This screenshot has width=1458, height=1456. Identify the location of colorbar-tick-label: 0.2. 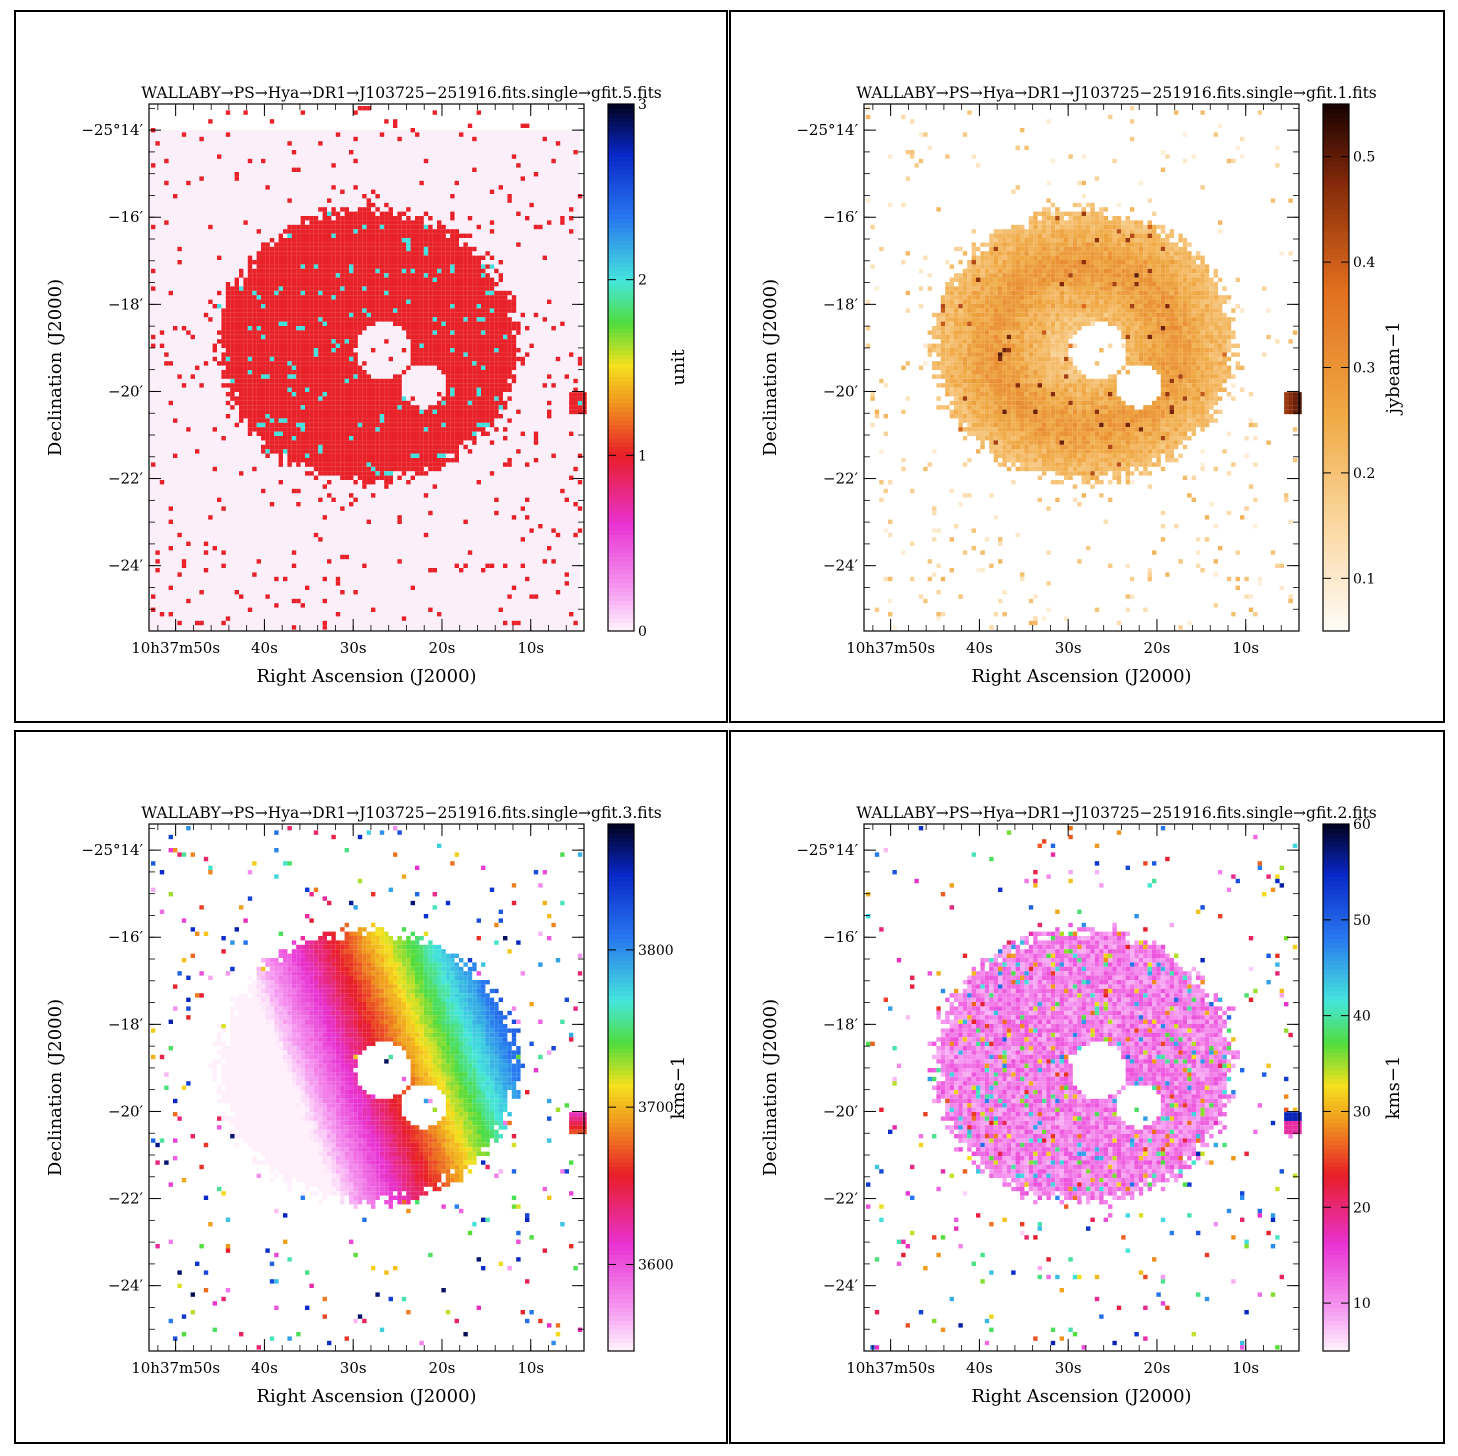
(1364, 474).